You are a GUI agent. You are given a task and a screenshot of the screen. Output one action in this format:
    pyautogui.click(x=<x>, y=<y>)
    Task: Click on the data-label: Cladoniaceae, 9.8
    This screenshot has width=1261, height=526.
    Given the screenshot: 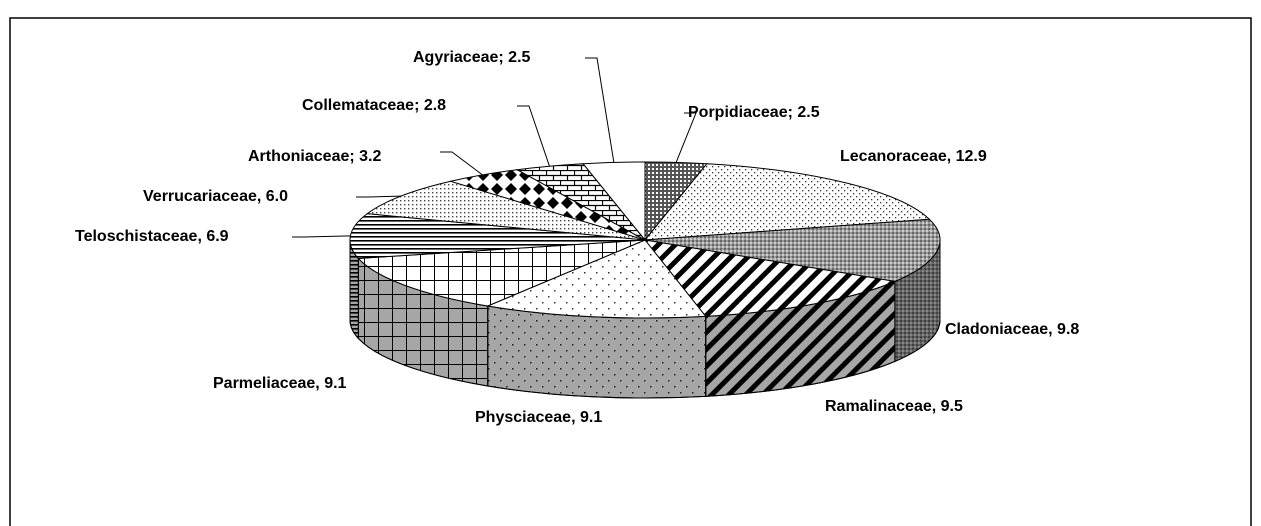 What is the action you would take?
    pyautogui.click(x=1012, y=329)
    